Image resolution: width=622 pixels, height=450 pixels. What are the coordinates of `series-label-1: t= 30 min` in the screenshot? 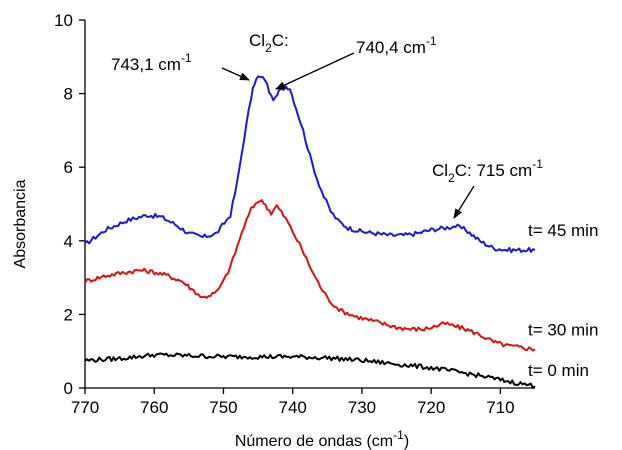 It's located at (563, 329).